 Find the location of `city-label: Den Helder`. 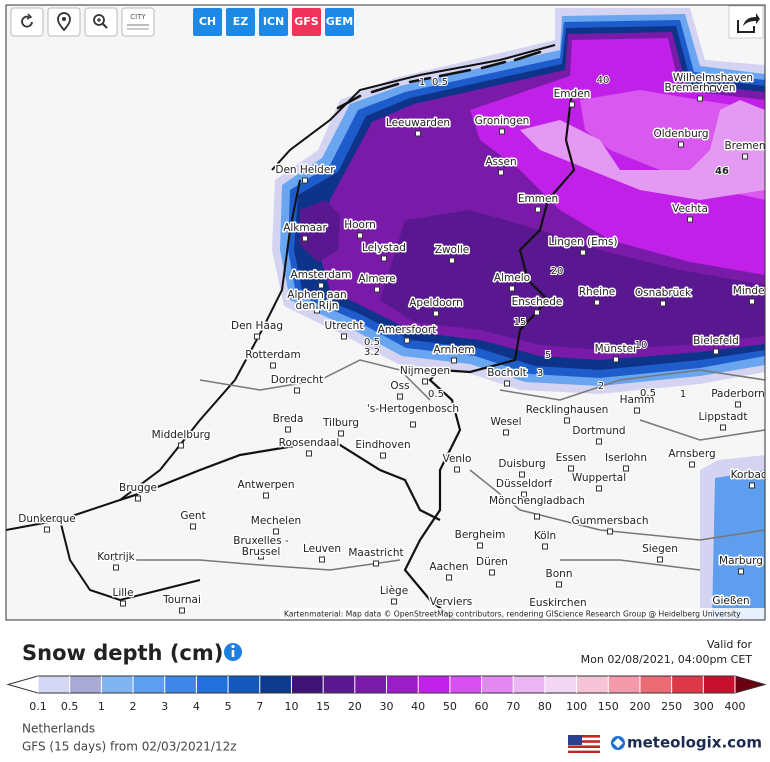

city-label: Den Helder is located at coordinates (305, 170).